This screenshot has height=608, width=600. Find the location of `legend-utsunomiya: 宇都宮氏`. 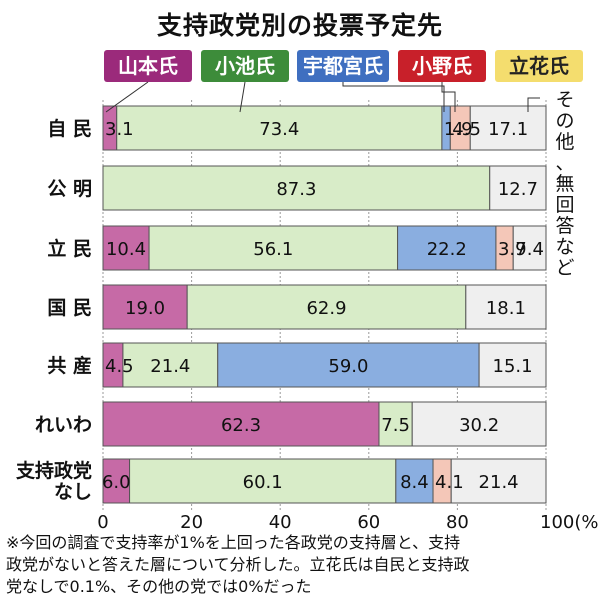

legend-utsunomiya: 宇都宮氏 is located at coordinates (343, 66).